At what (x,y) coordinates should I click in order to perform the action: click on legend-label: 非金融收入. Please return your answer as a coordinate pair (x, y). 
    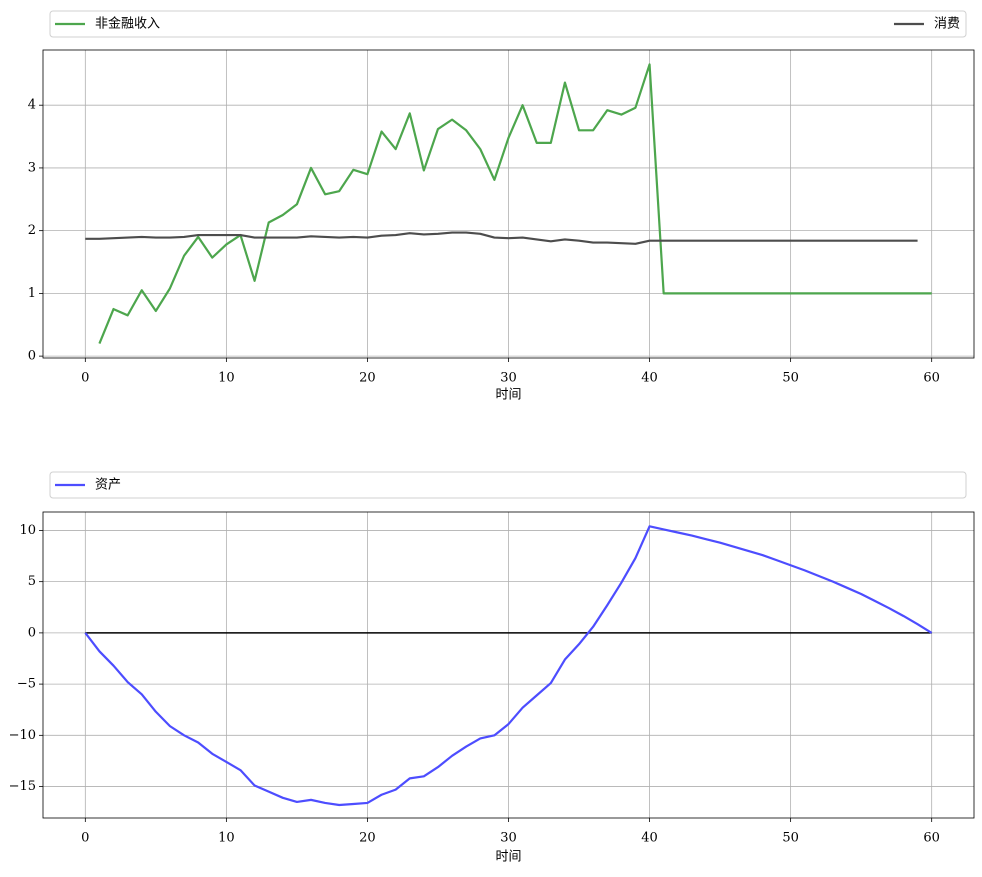
    Looking at the image, I should click on (127, 24).